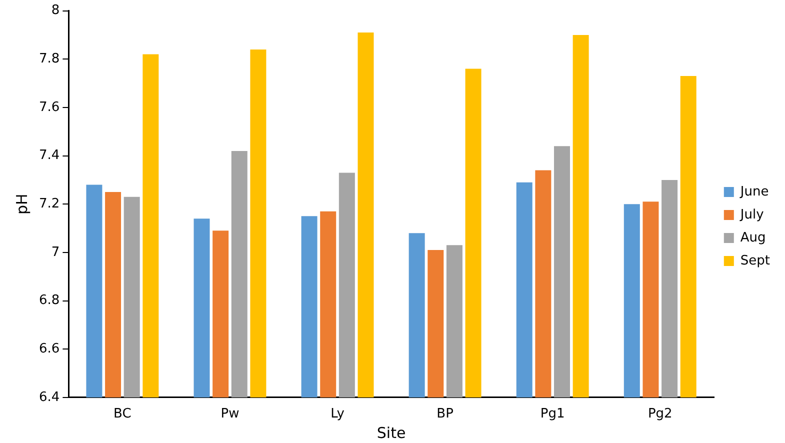  What do you see at coordinates (123, 414) in the screenshot?
I see `x-tick-label: BC` at bounding box center [123, 414].